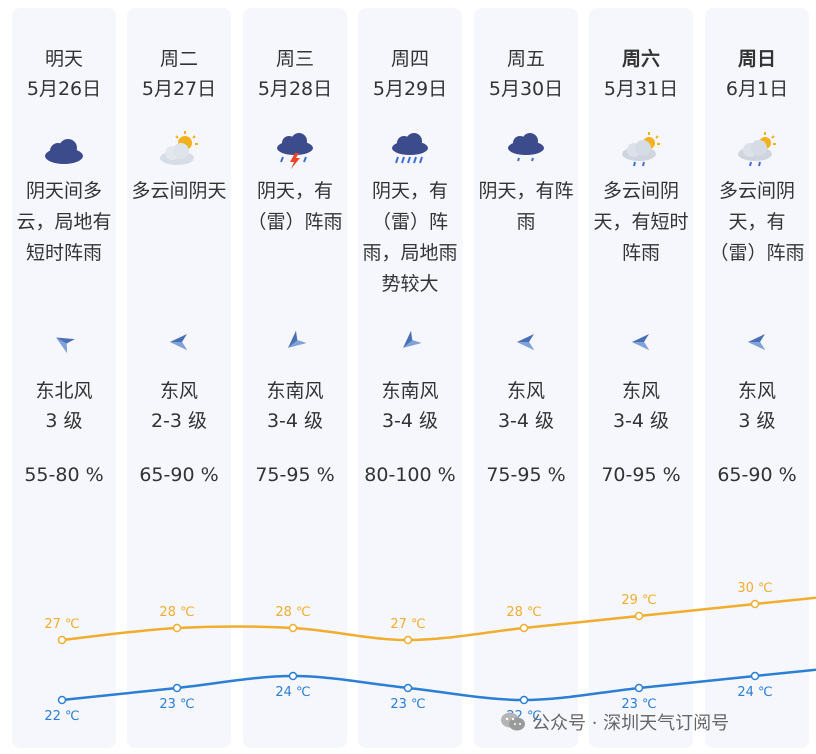 The height and width of the screenshot is (754, 816). What do you see at coordinates (757, 222) in the screenshot?
I see `weather-description: 多云间阴天，有（雷）阵雨` at bounding box center [757, 222].